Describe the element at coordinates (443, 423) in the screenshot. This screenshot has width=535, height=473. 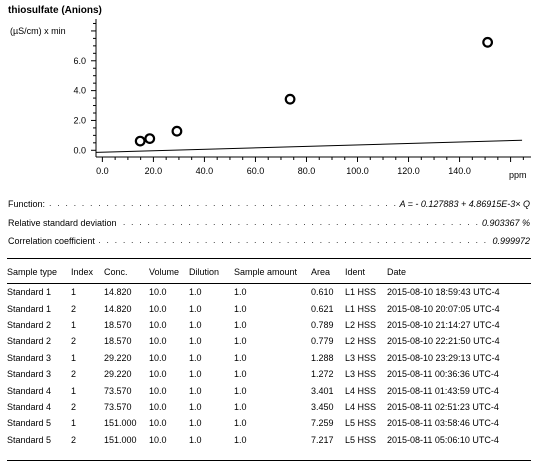
I see `table-cell: 2015-08-11 03:58:46 UTC-4` at that location.